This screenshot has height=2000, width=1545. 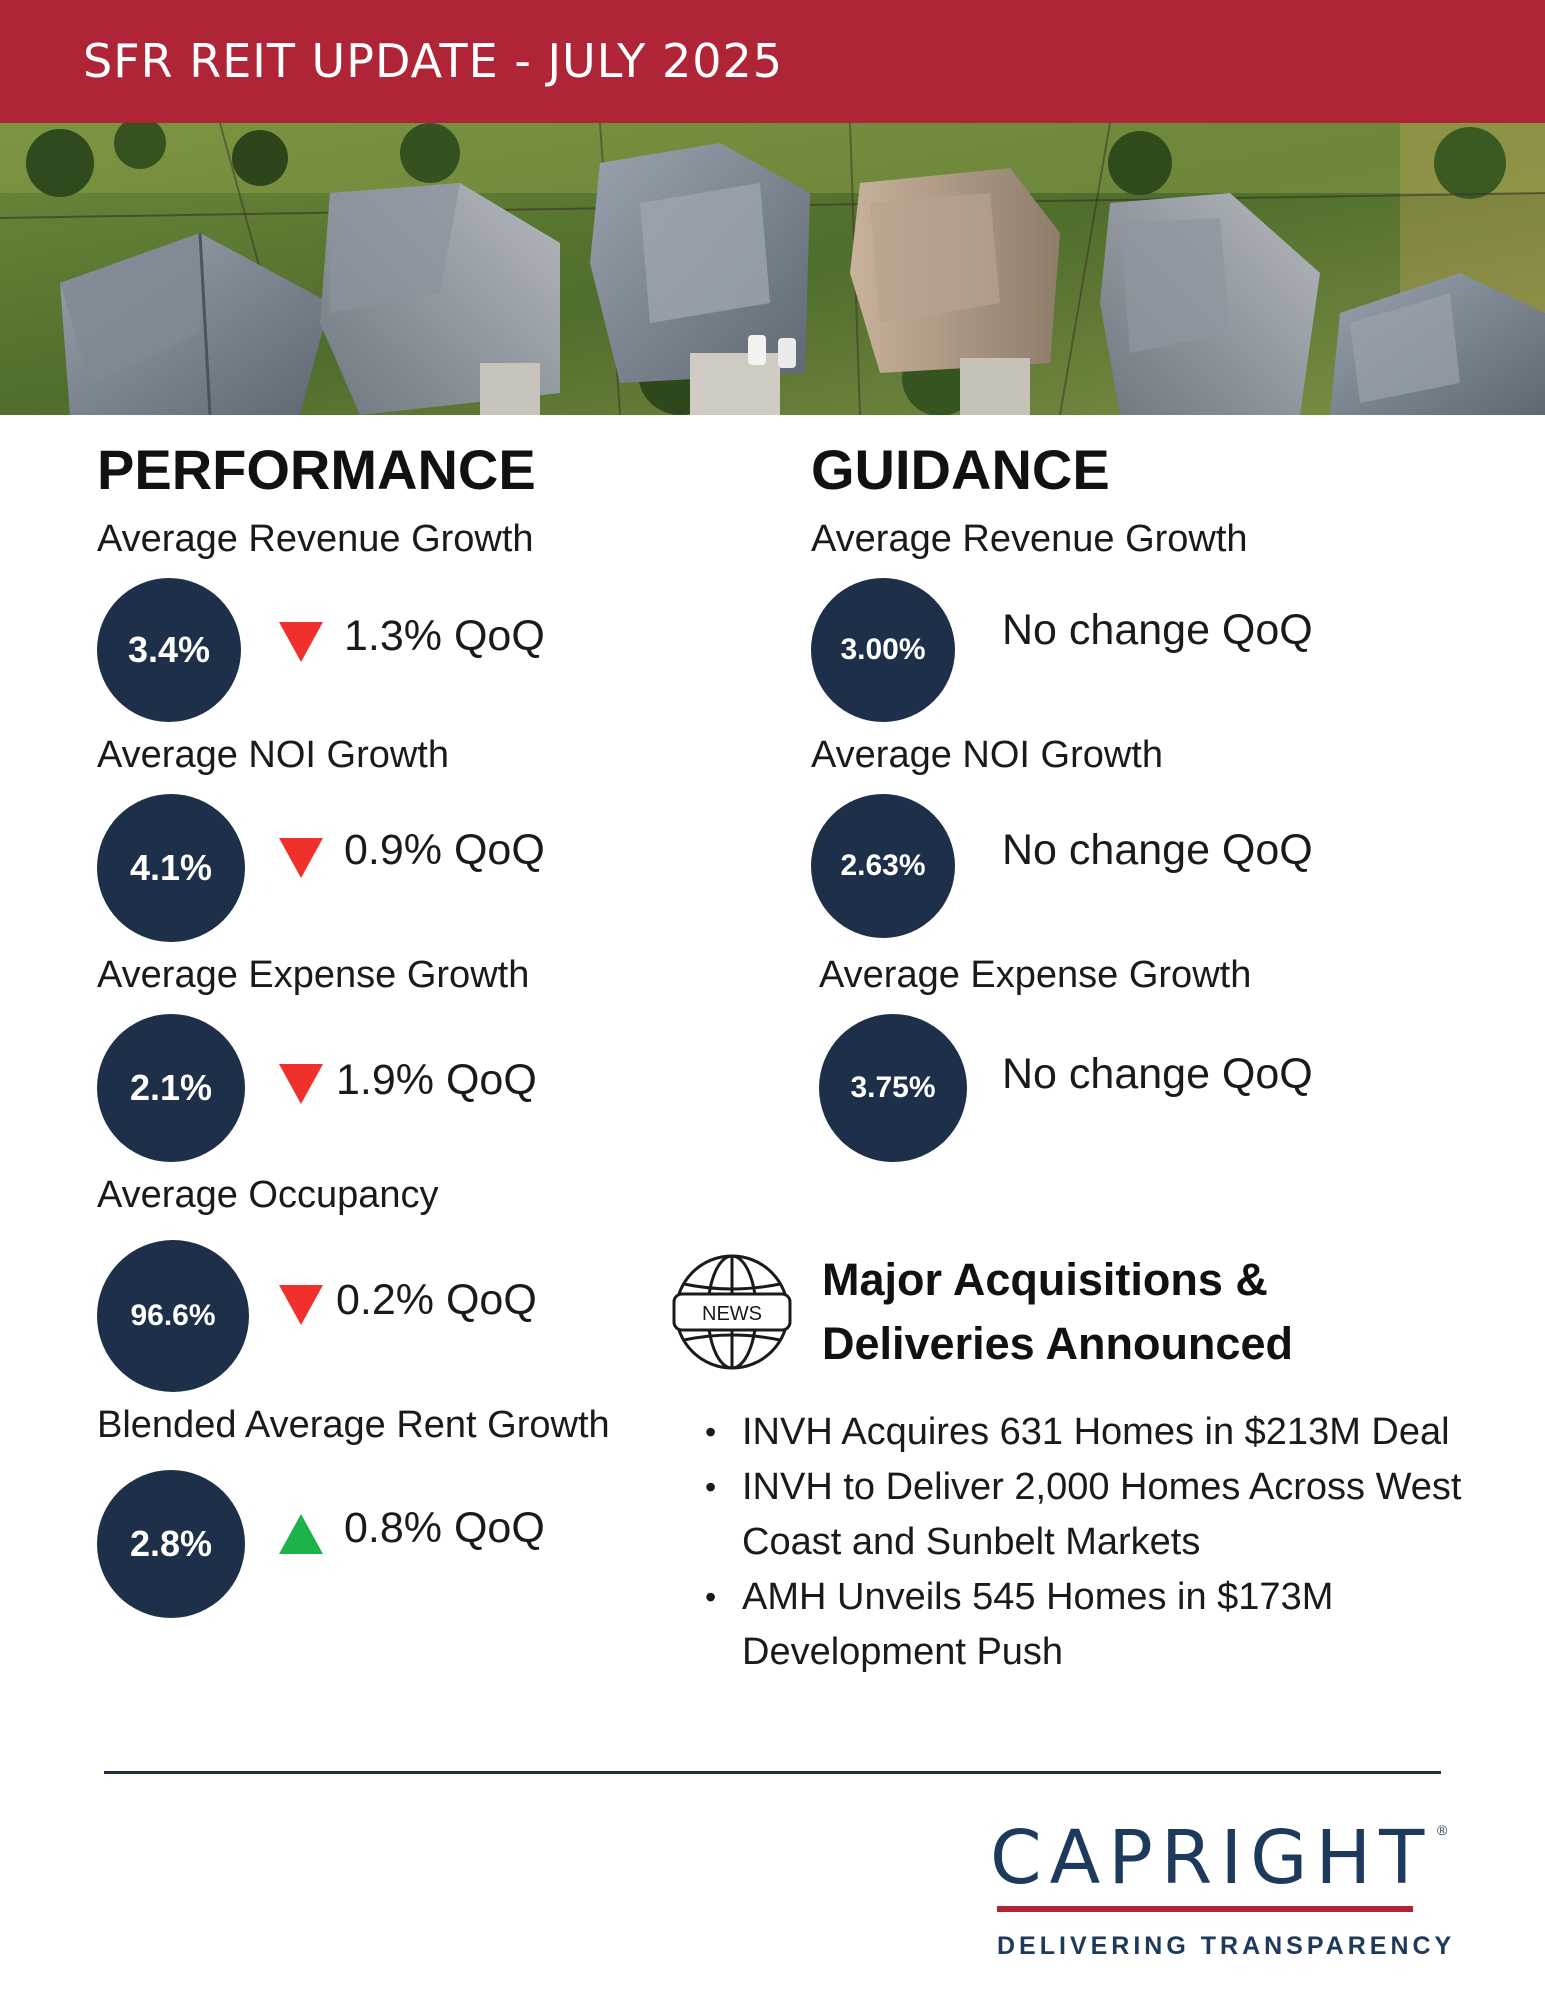 I want to click on perf-rent-change: 0.8% QoQ, so click(x=444, y=1528).